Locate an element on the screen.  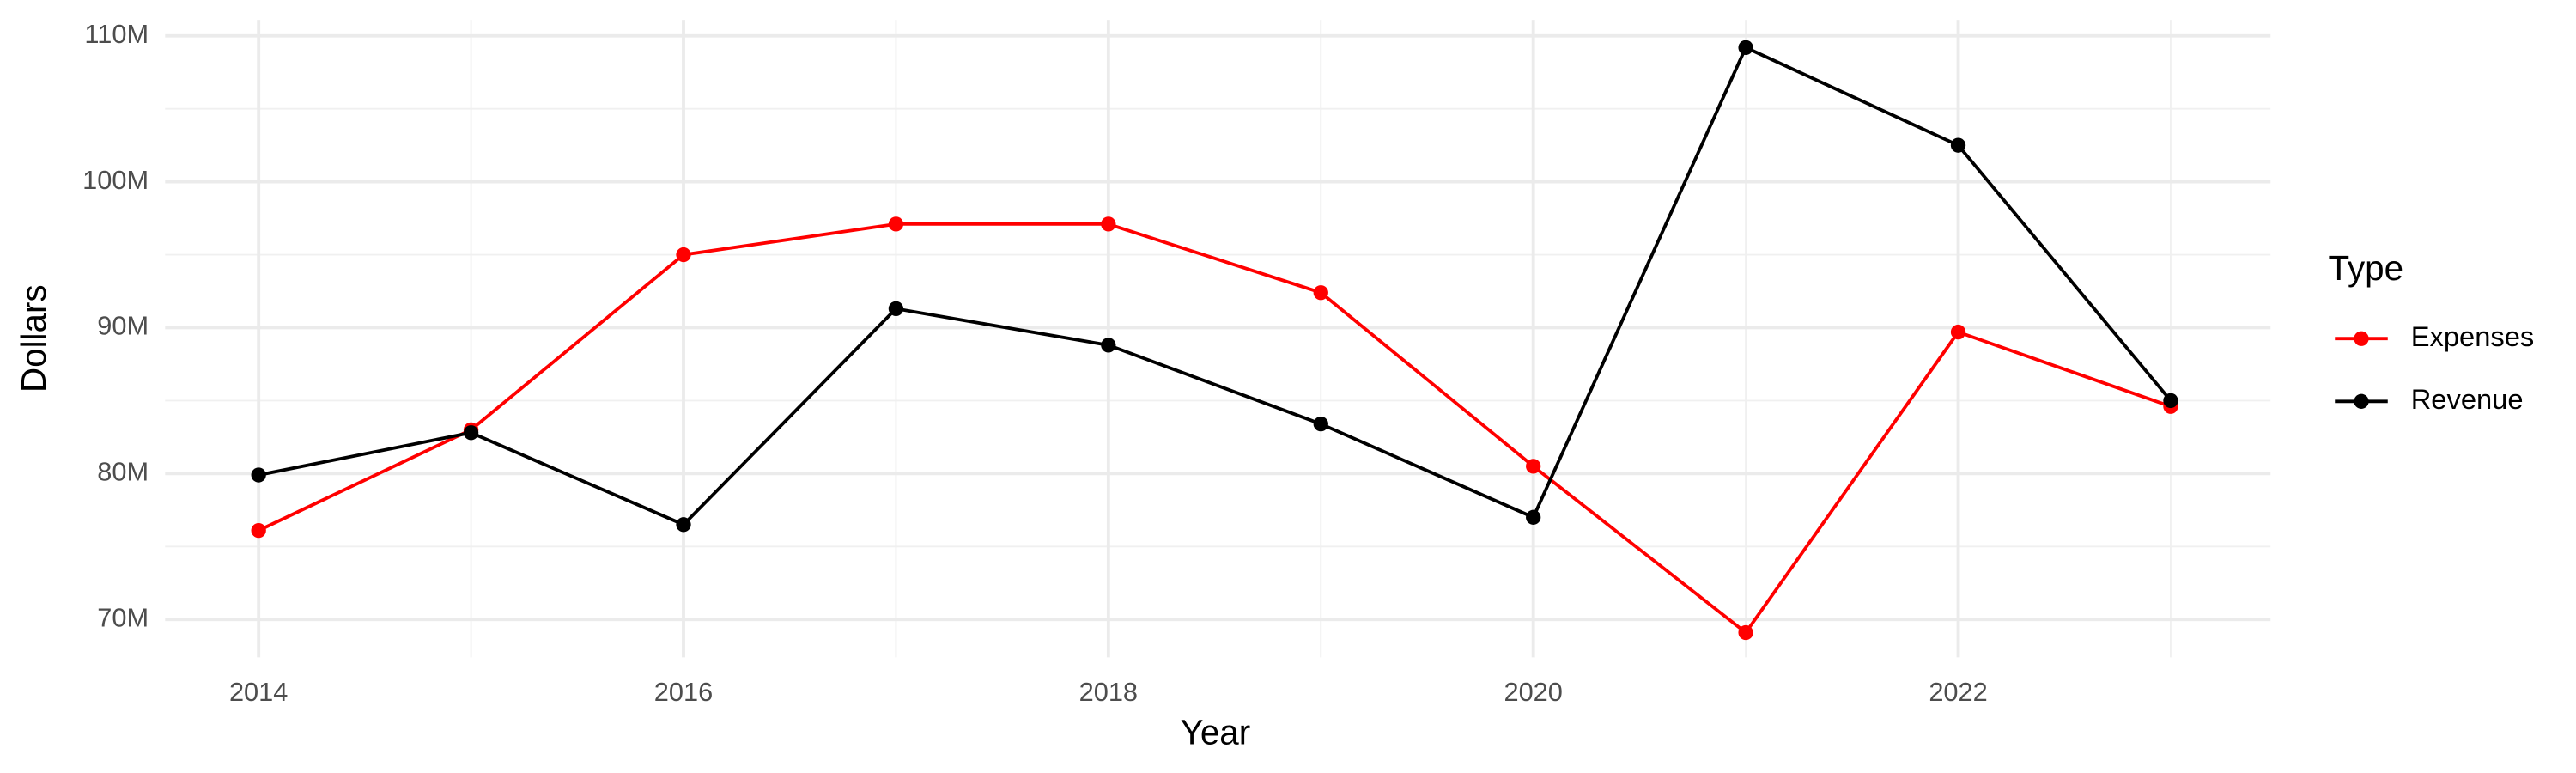
x-axis-label: Year is located at coordinates (1216, 732).